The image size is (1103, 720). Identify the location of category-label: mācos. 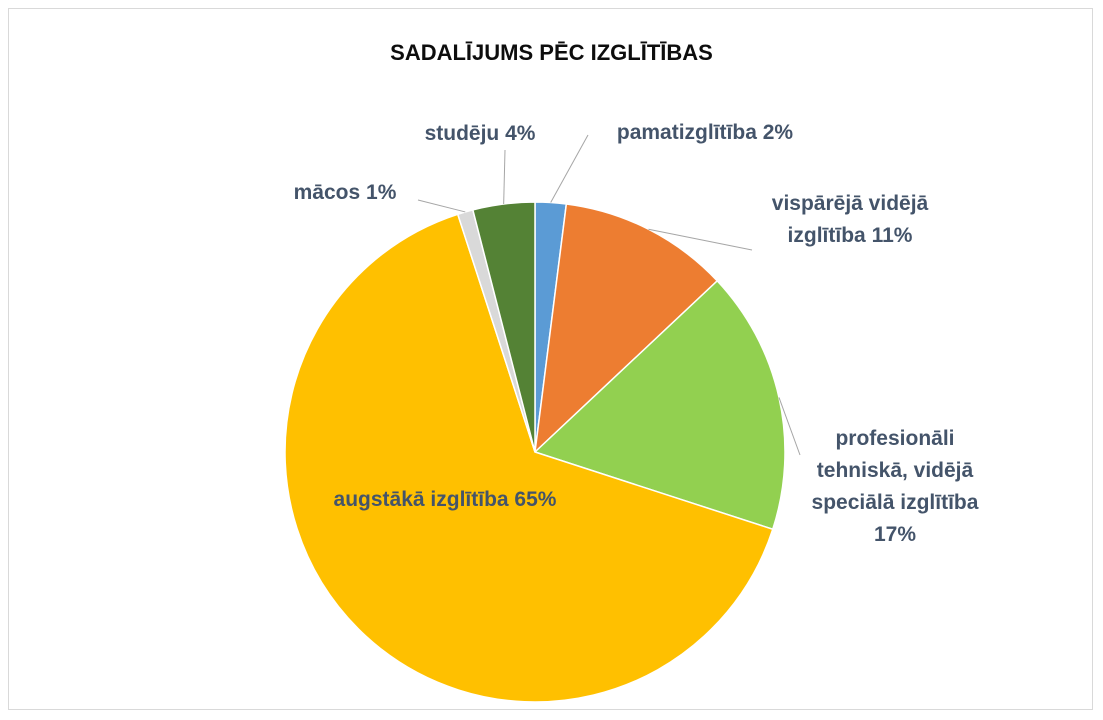
(327, 192).